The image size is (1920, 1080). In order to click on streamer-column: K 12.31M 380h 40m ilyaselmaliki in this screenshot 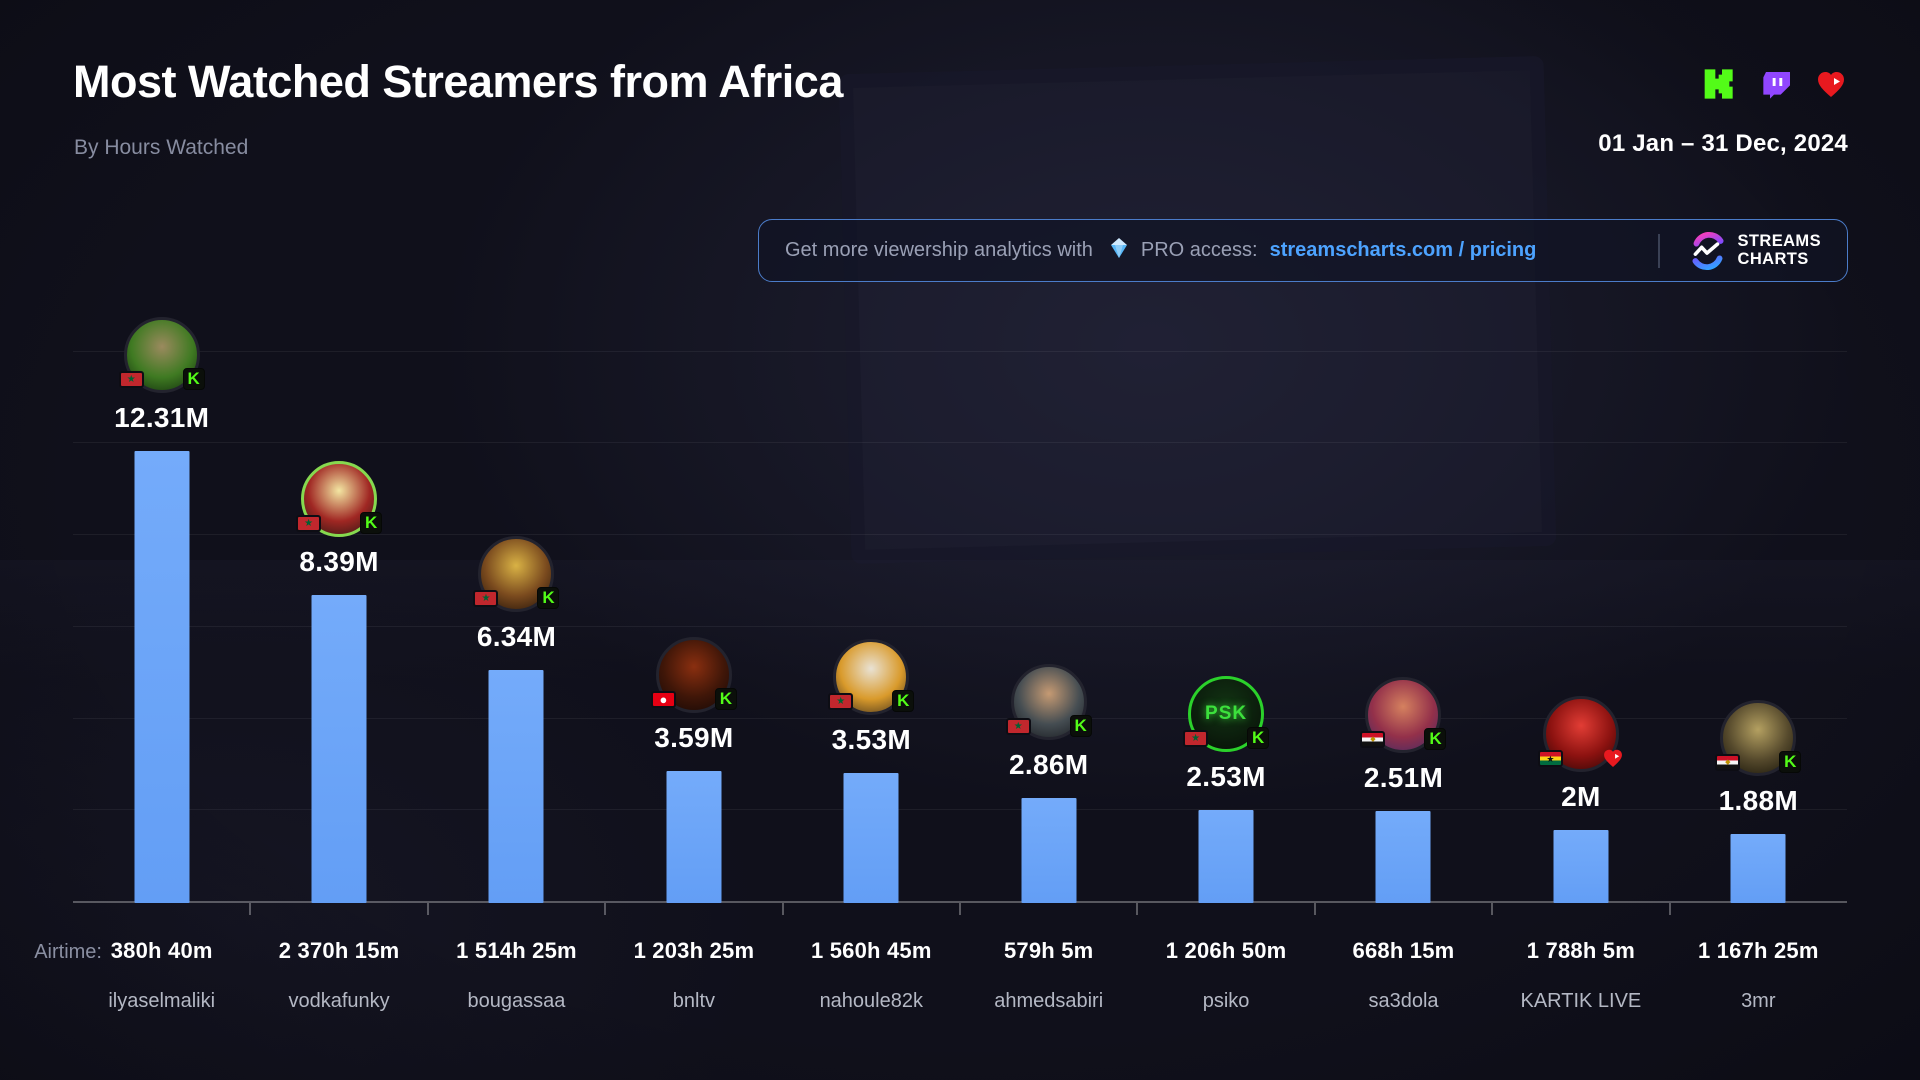, I will do `click(161, 640)`.